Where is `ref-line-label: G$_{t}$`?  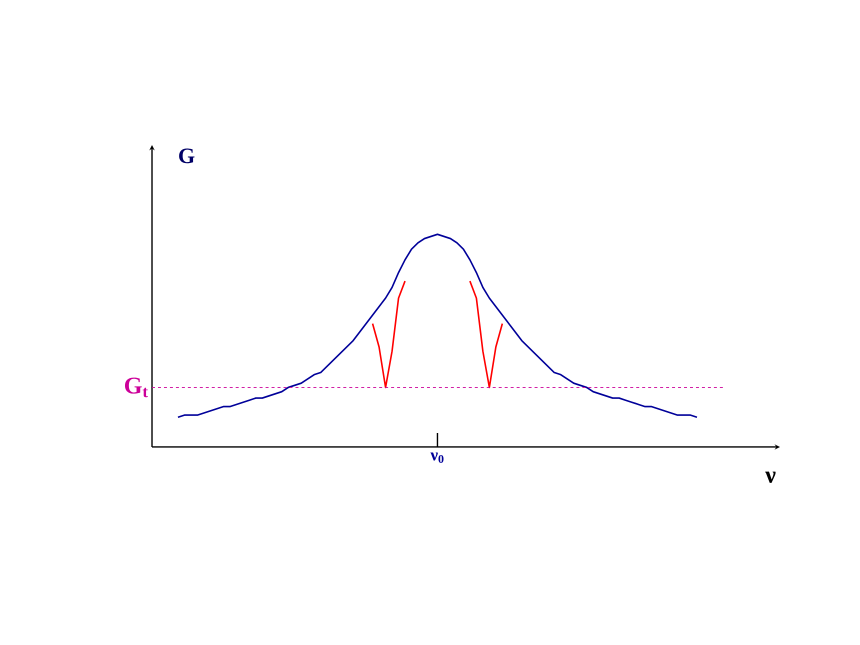
ref-line-label: G$_{t}$ is located at coordinates (136, 388).